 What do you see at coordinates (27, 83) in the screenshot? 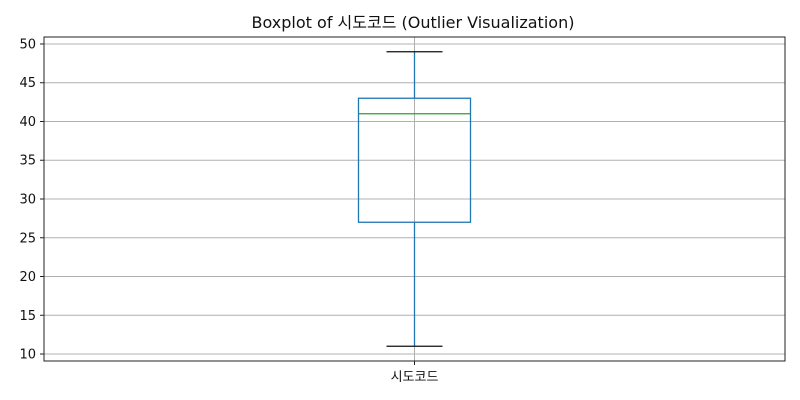
I see `y-tick-label: 45` at bounding box center [27, 83].